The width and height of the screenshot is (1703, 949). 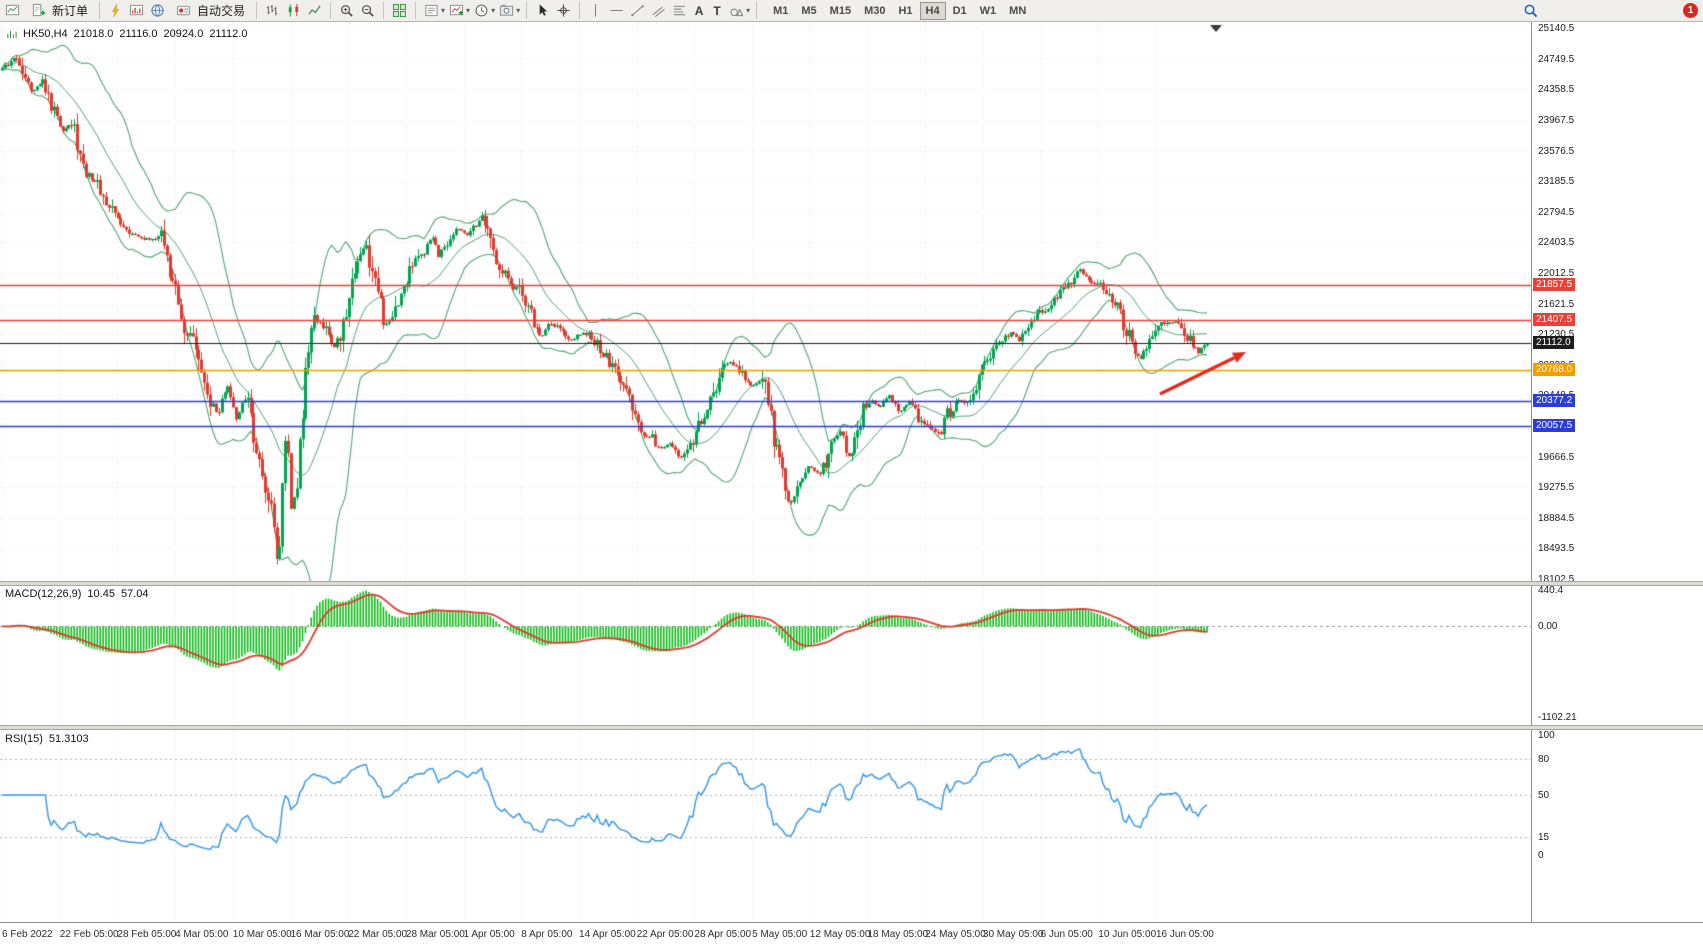 I want to click on time-axis-label: 28 Apr 05:00, so click(x=723, y=934).